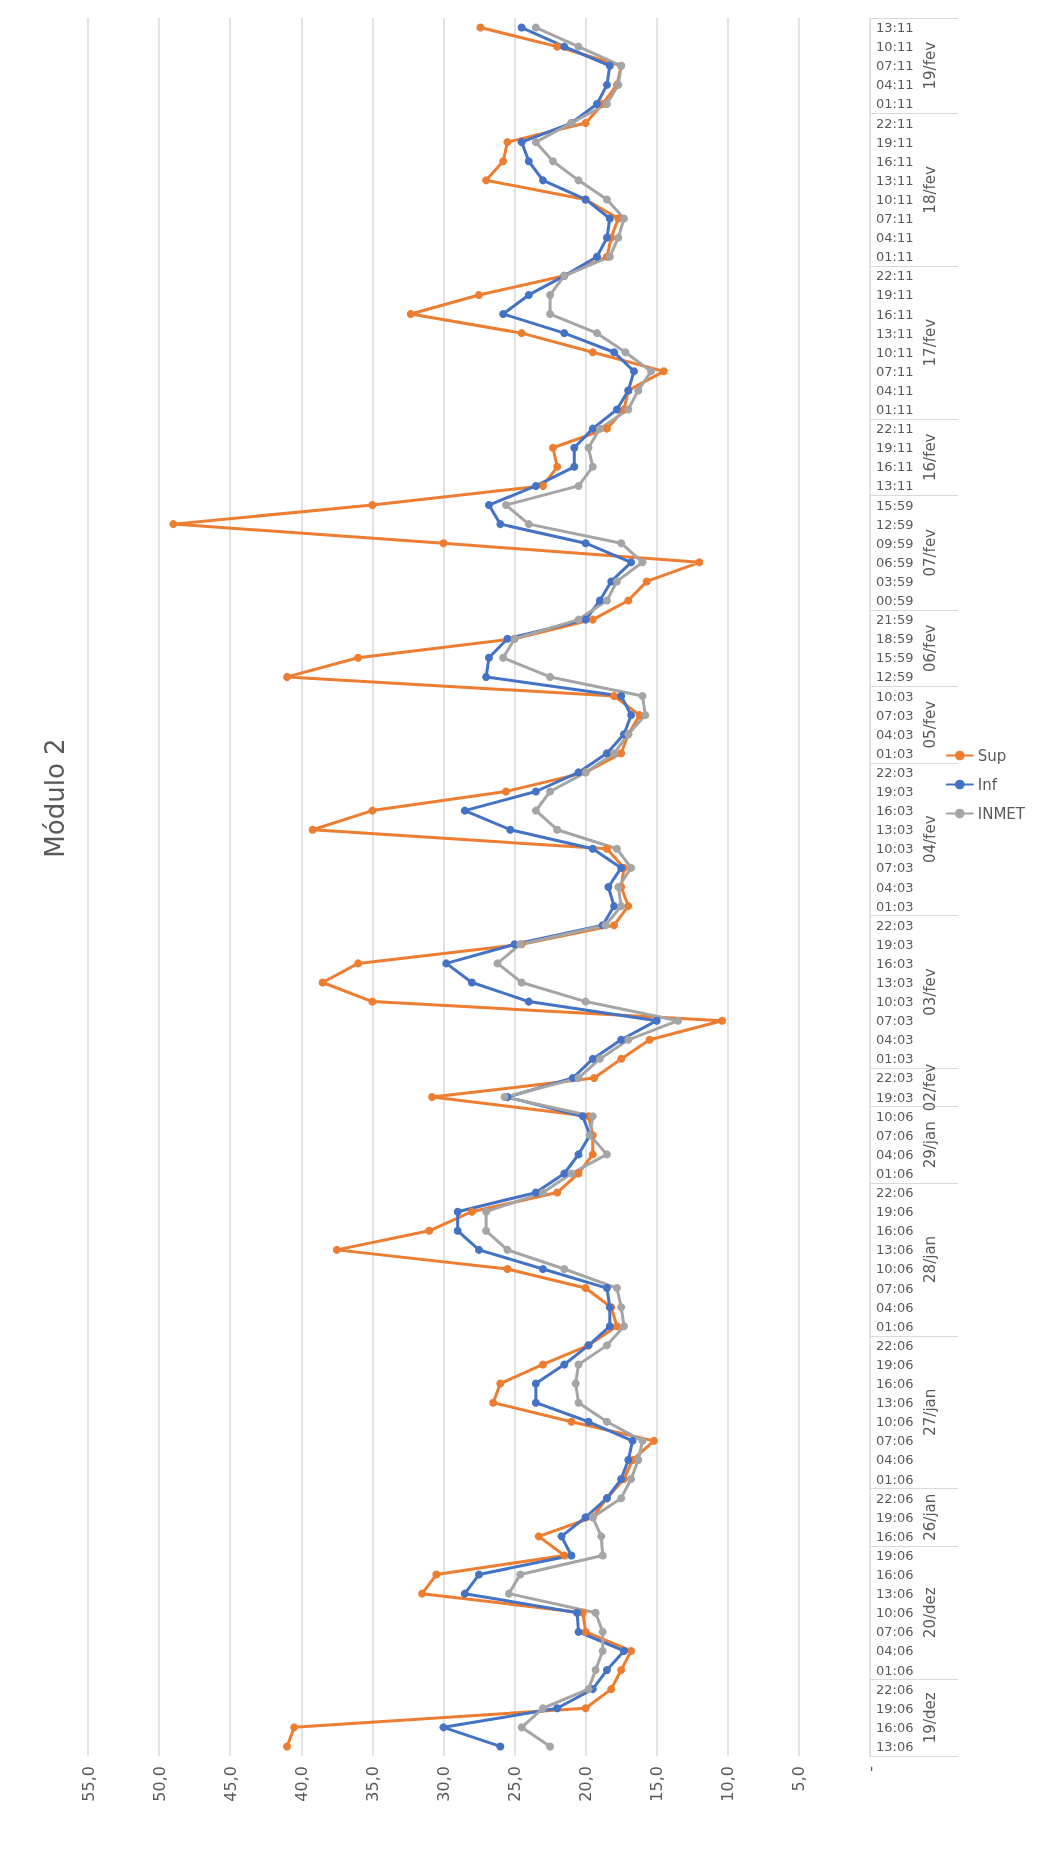 This screenshot has width=1040, height=1863. I want to click on x-tick-label: 15,0, so click(657, 1784).